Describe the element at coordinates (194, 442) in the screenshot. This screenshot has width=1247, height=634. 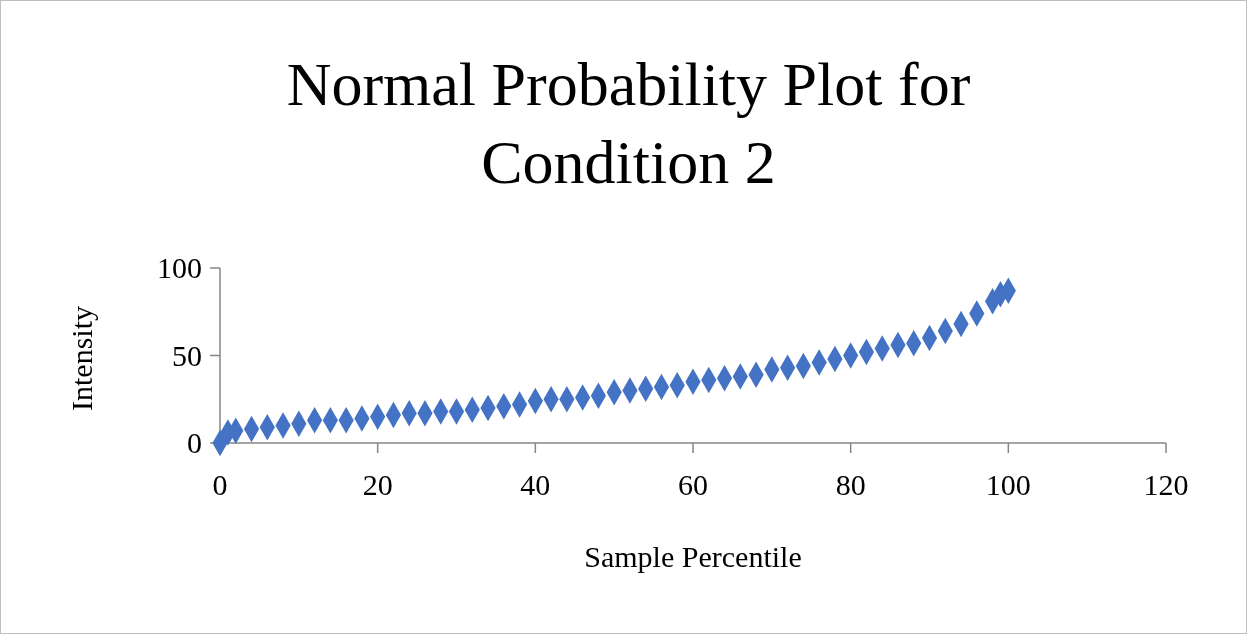
I see `y-tick-label: 0` at that location.